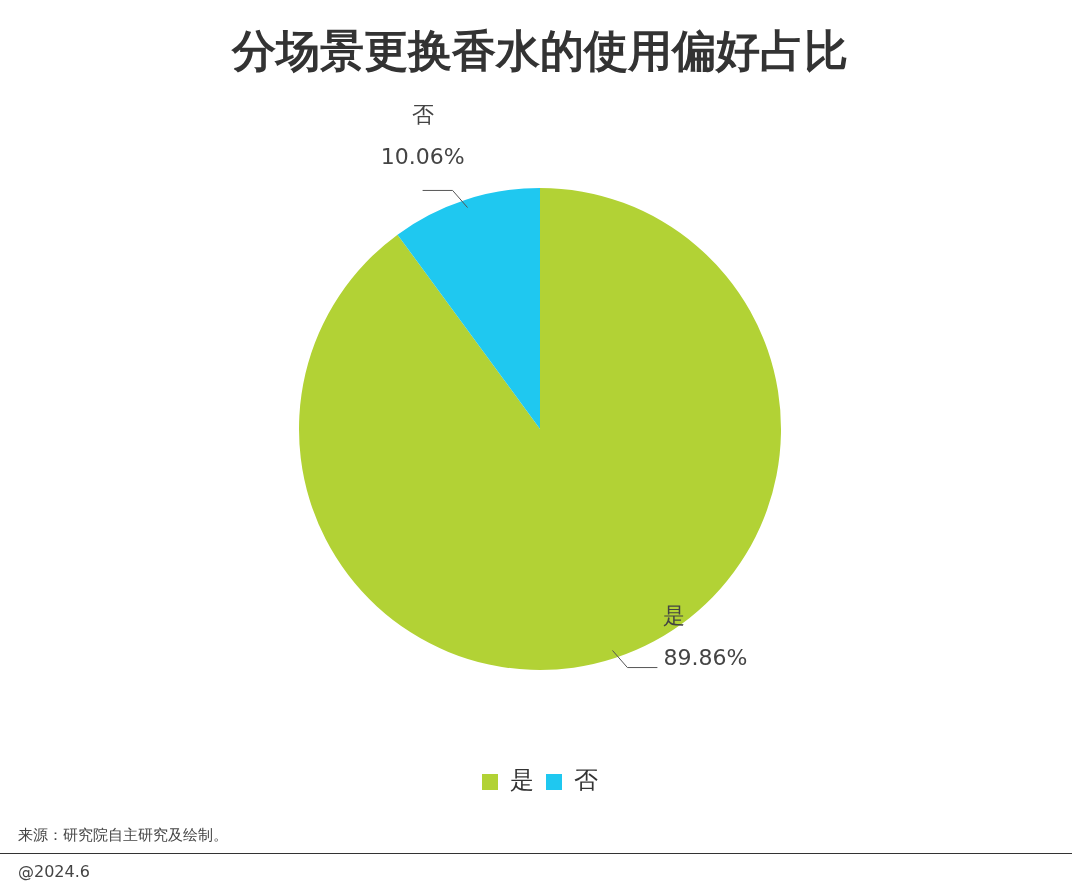 This screenshot has width=1080, height=892. Describe the element at coordinates (522, 780) in the screenshot. I see `legend-label: 是` at that location.